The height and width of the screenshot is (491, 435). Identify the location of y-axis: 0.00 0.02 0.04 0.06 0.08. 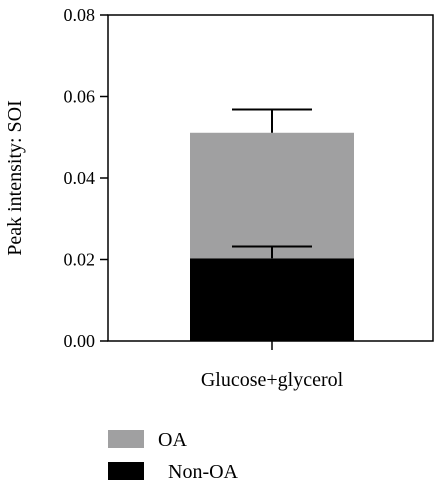
(86, 178).